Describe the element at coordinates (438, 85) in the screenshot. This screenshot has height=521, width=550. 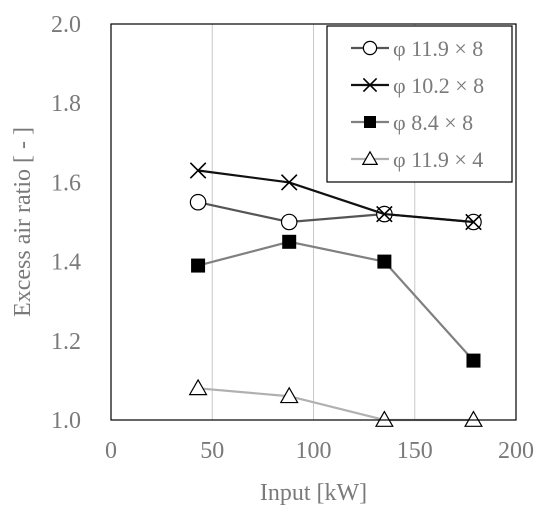
I see `legend-label: φ 10.2 × 8` at that location.